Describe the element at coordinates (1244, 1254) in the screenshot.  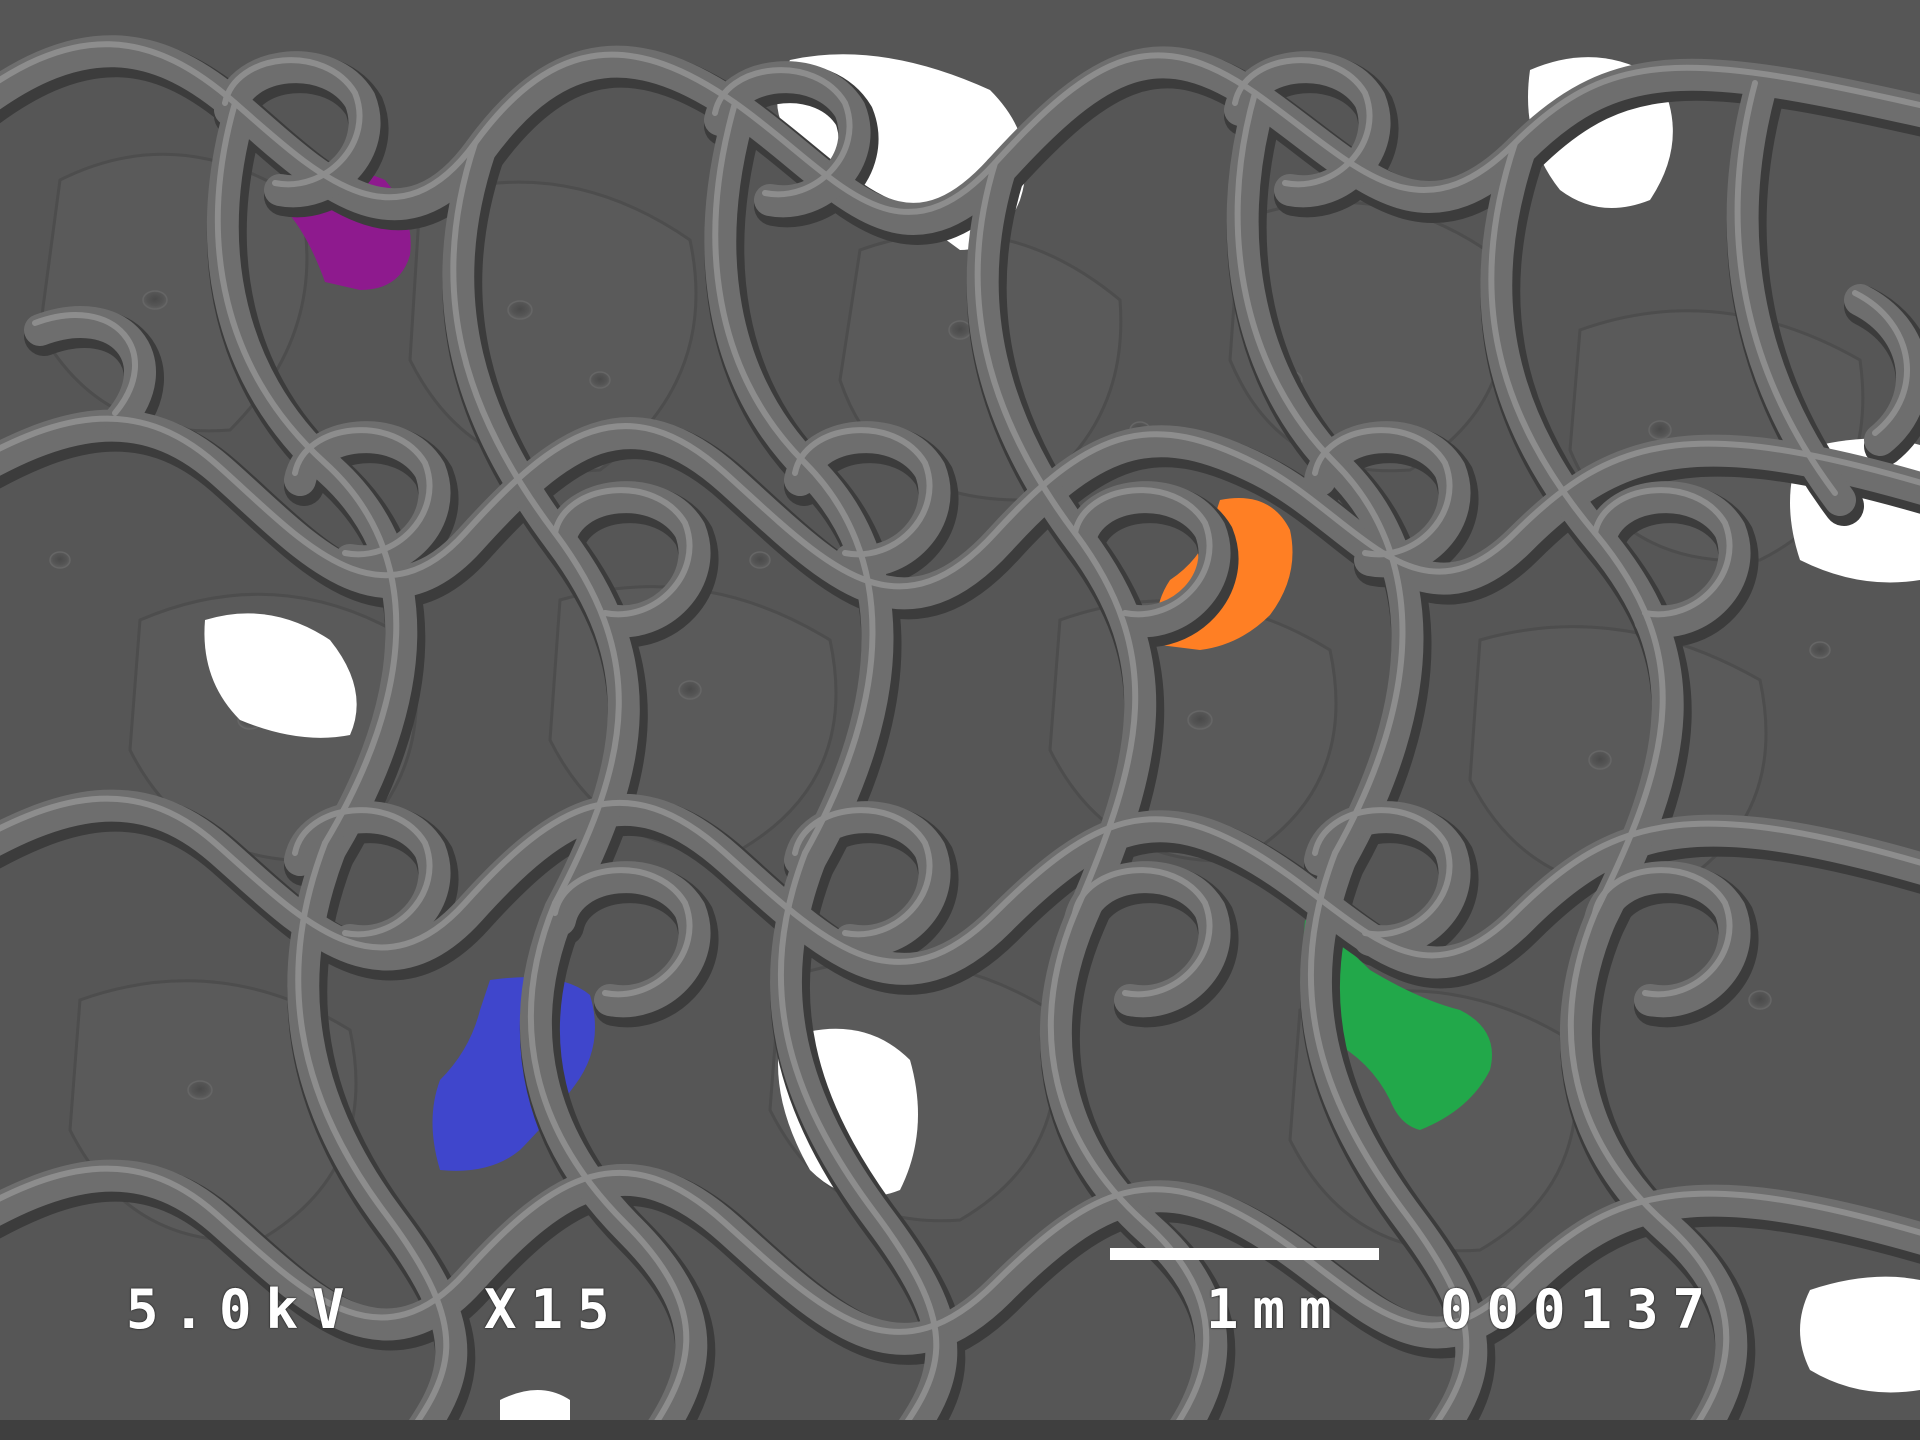
I see `scale-bar` at that location.